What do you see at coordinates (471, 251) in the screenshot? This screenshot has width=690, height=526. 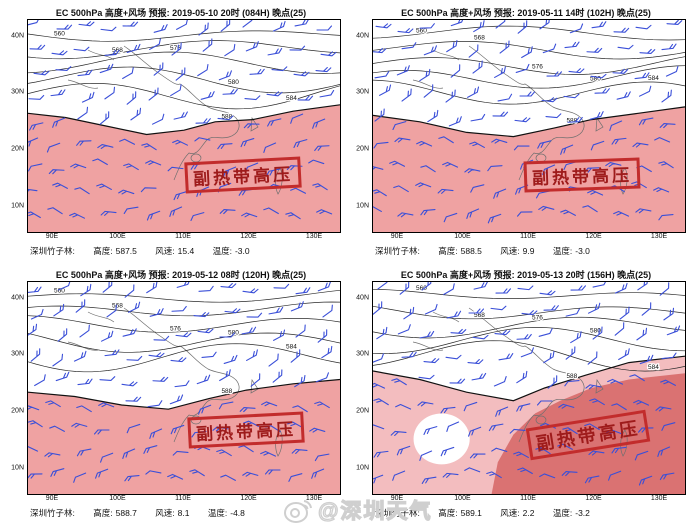 I see `height-value: 588.5` at bounding box center [471, 251].